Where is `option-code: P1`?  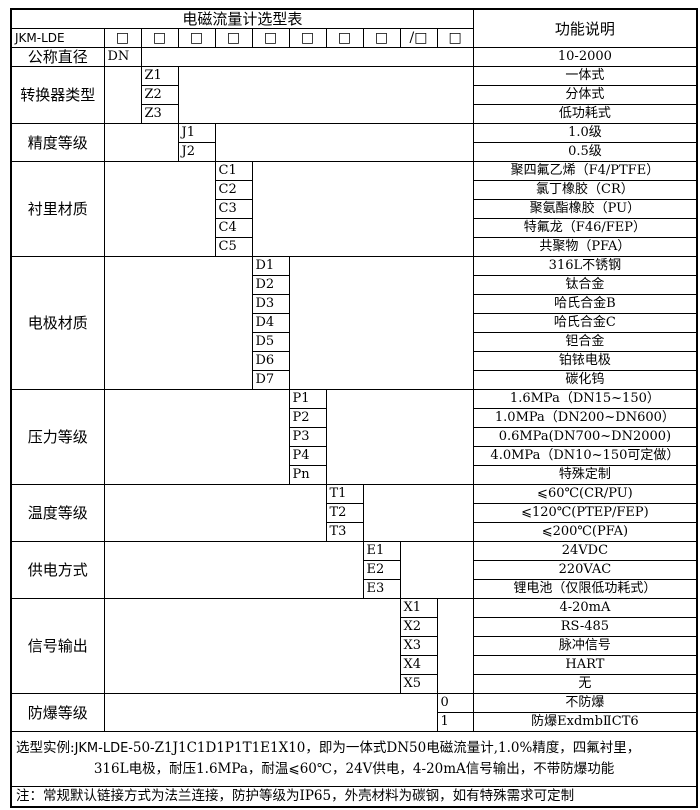 option-code: P1 is located at coordinates (307, 399).